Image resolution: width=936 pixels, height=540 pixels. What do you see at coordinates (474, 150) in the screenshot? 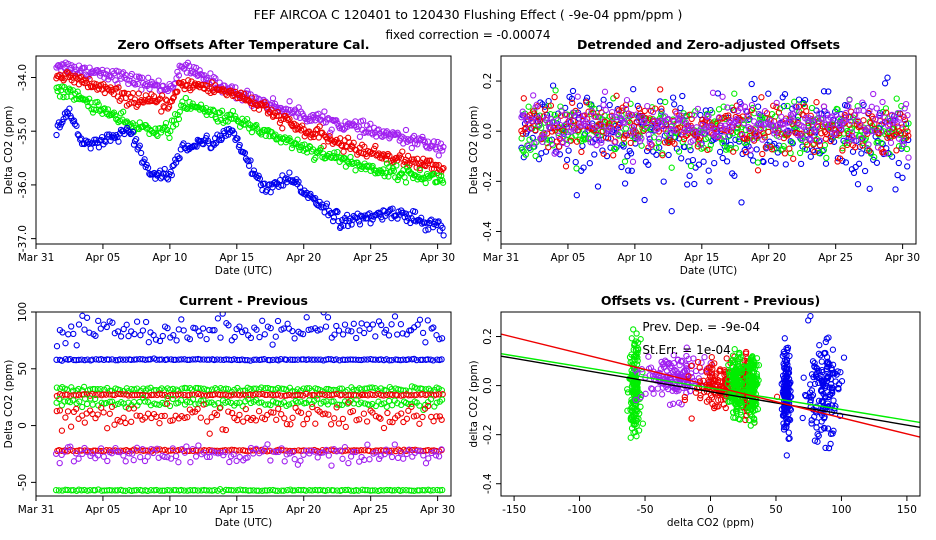
I see `y-axis-label: Delta CO2 (ppm)` at bounding box center [474, 150].